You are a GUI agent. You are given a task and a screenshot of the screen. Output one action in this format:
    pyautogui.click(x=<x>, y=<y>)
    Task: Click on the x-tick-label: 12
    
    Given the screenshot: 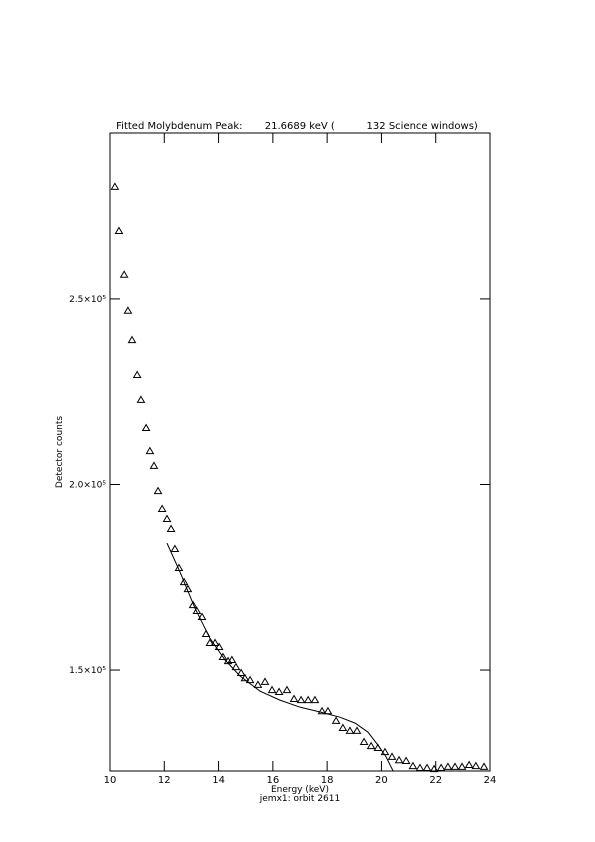 What is the action you would take?
    pyautogui.click(x=164, y=780)
    